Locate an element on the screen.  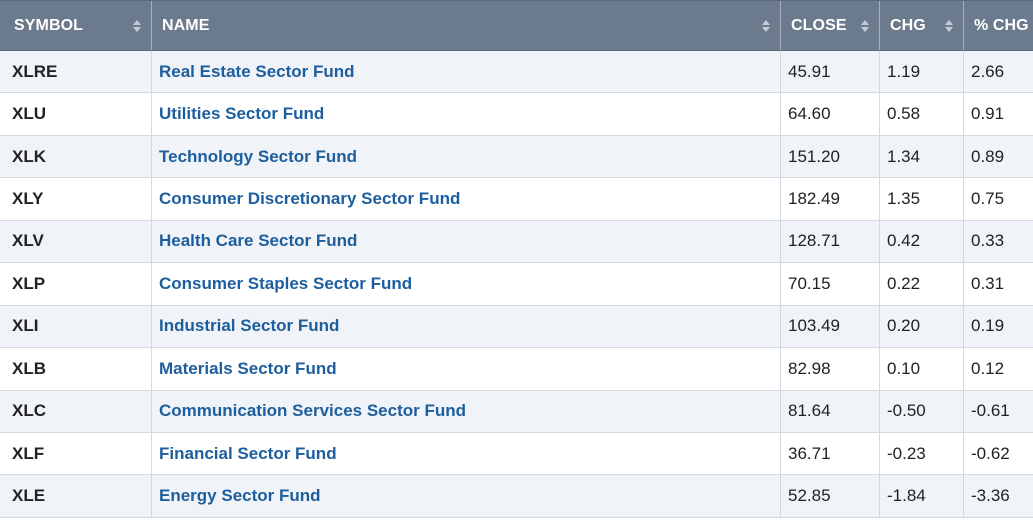
chg-cell: 0.42 is located at coordinates (922, 241).